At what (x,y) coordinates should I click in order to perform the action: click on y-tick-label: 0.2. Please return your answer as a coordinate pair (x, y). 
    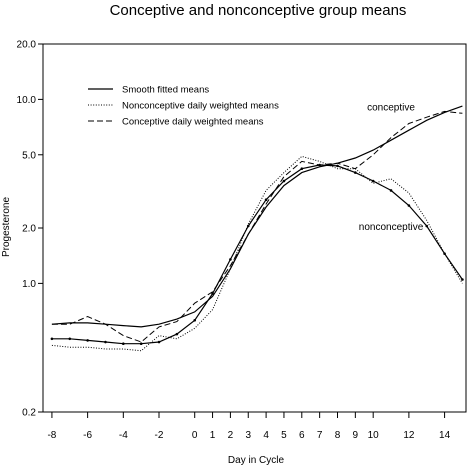
    Looking at the image, I should click on (29, 413).